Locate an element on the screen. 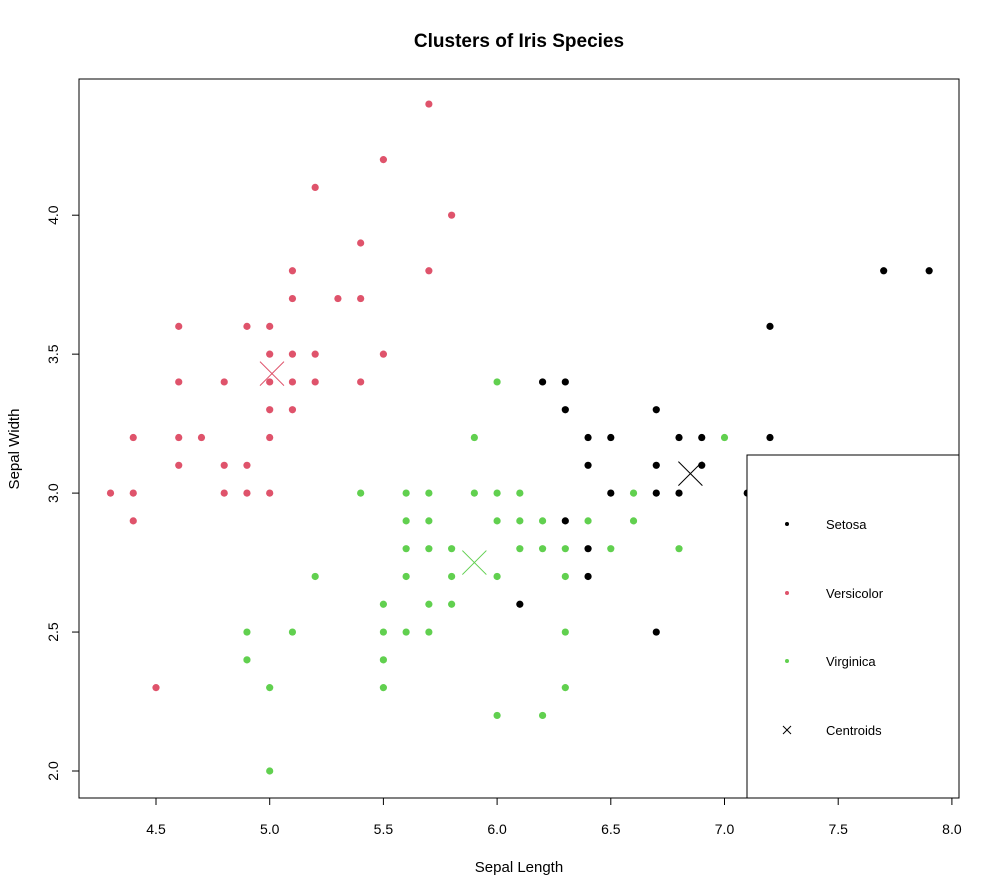 The width and height of the screenshot is (1000, 896). legend-marker-centroids is located at coordinates (787, 730).